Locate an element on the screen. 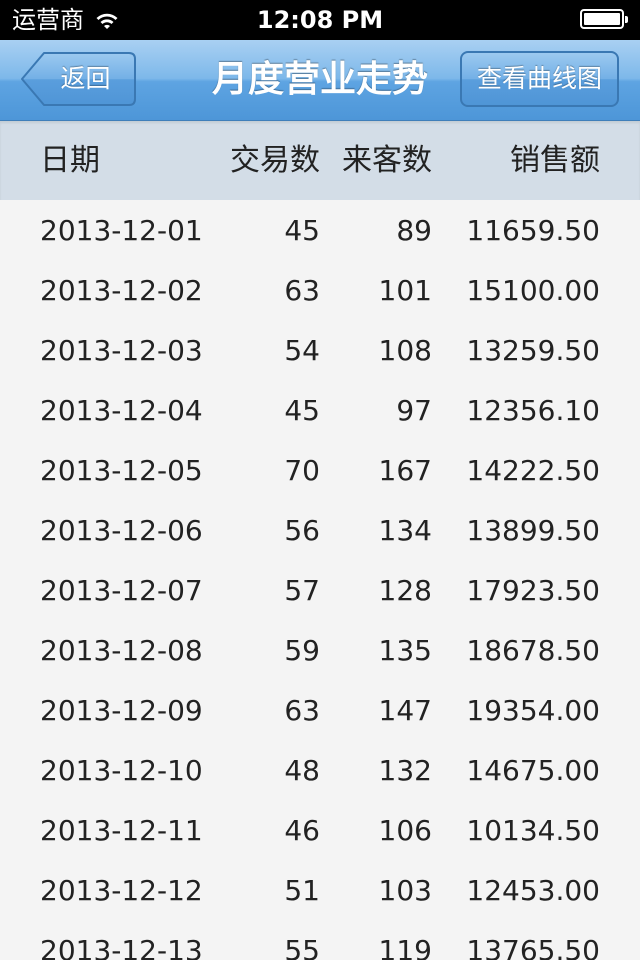  cell-date: 2013-12-04 is located at coordinates (121, 410).